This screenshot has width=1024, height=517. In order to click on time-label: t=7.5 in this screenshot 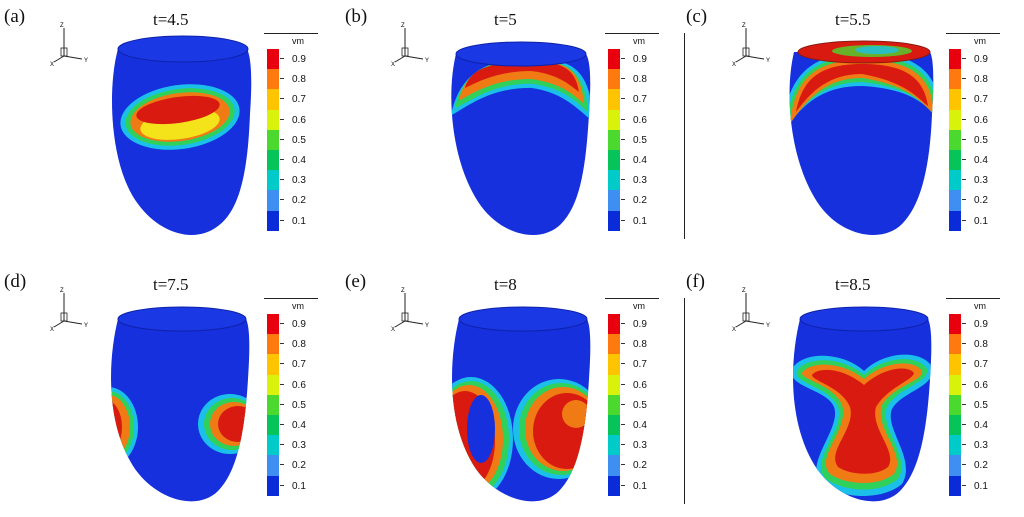, I will do `click(171, 284)`.